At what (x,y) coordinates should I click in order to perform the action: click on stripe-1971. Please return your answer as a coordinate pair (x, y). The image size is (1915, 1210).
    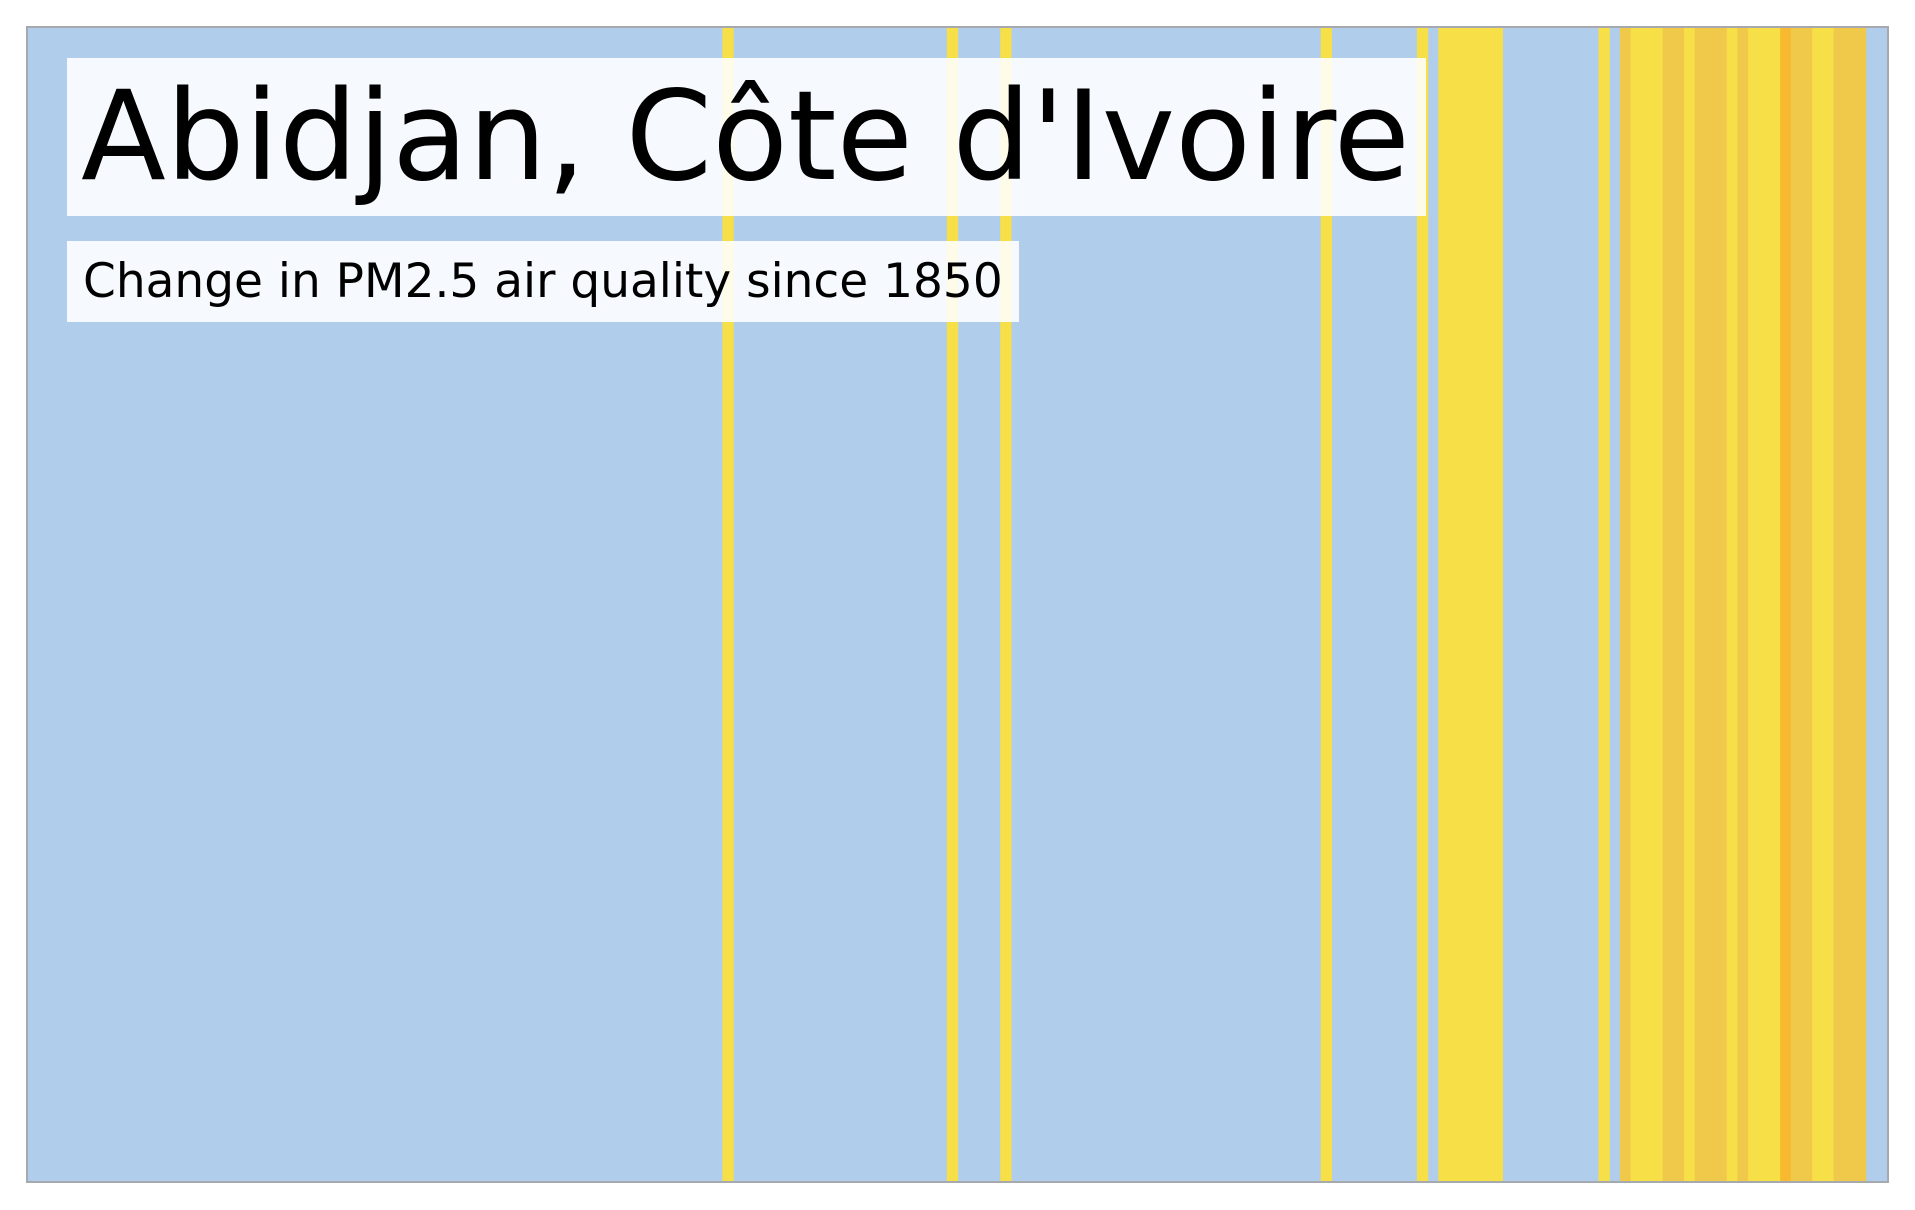
    Looking at the image, I should click on (1326, 604).